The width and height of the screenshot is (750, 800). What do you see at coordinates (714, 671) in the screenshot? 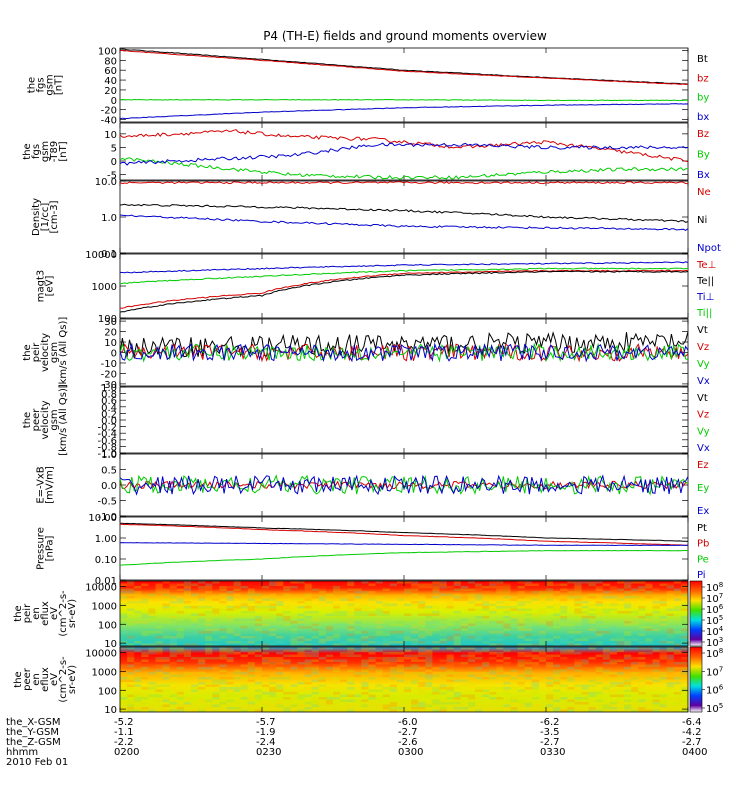
I see `colorbar-tick-label: 107` at bounding box center [714, 671].